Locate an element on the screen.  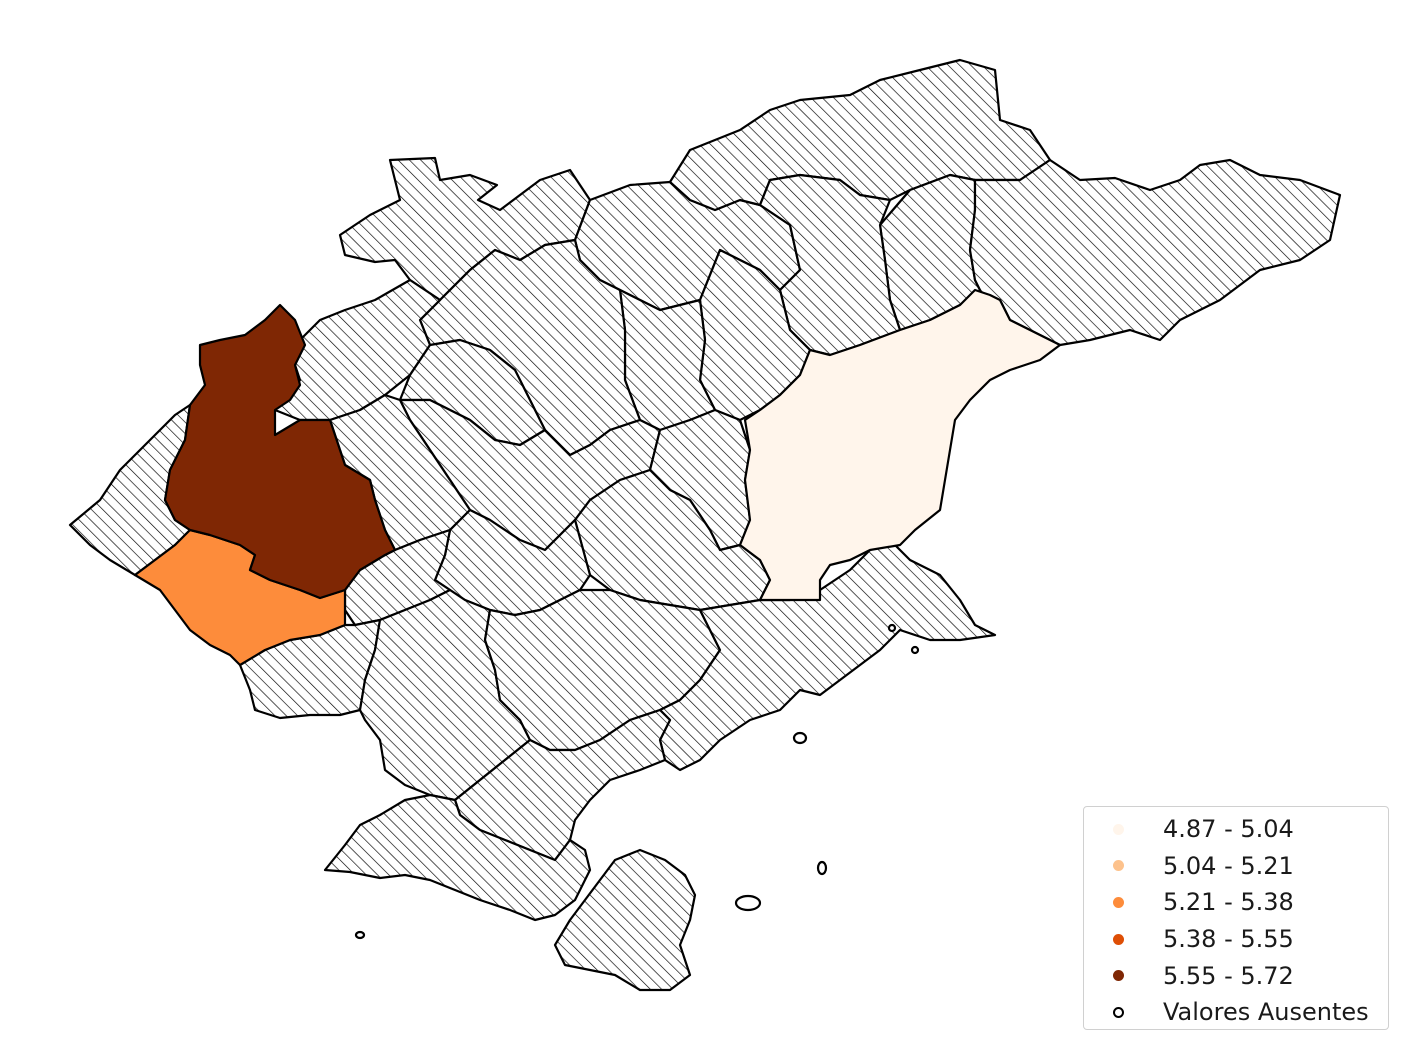
legend-label: 5.21 - 5.38 is located at coordinates (1228, 902).